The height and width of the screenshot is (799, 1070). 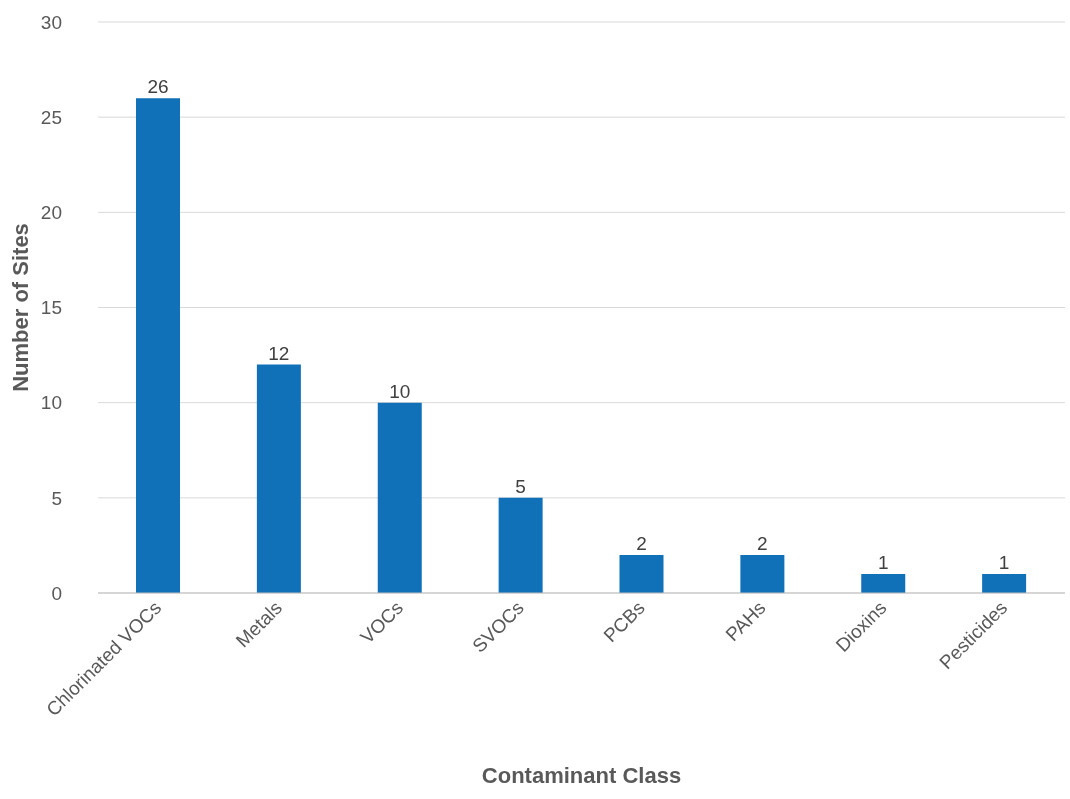 What do you see at coordinates (51, 308) in the screenshot?
I see `y-tick-label: 15` at bounding box center [51, 308].